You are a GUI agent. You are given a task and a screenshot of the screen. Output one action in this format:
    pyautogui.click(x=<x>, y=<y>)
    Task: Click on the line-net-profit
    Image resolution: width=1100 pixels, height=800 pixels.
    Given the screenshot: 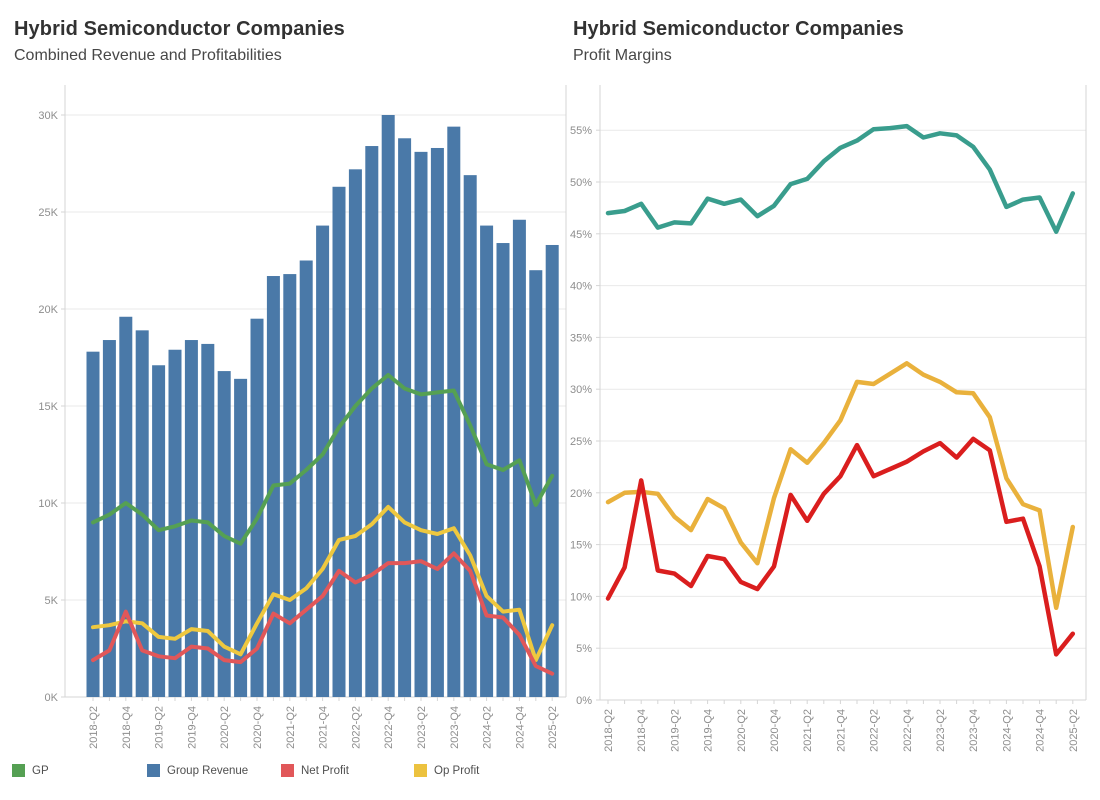 What is the action you would take?
    pyautogui.click(x=323, y=613)
    